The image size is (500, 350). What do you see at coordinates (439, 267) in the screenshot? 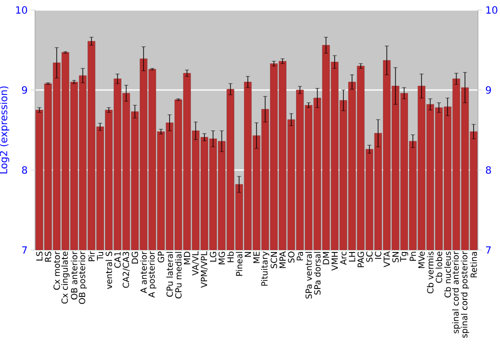
I see `x-tick-label: Cb lobe` at bounding box center [439, 267].